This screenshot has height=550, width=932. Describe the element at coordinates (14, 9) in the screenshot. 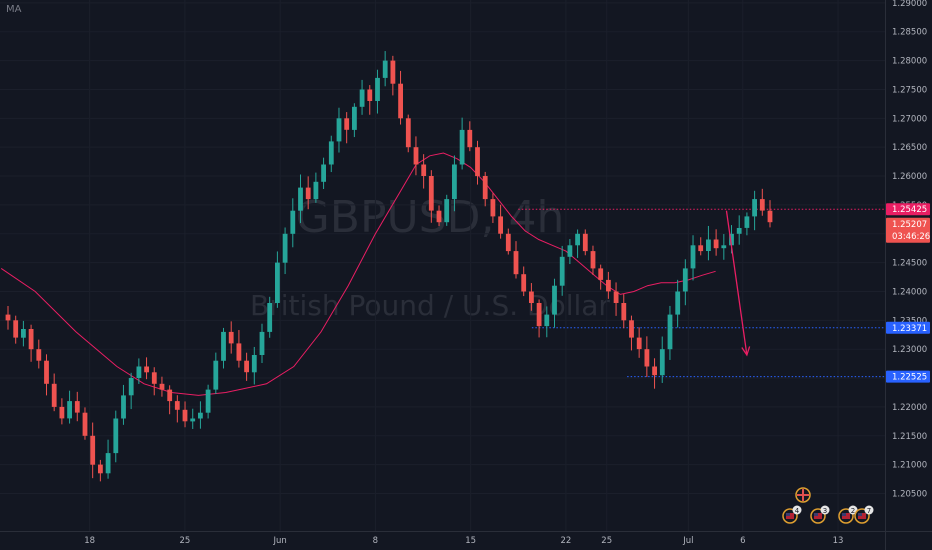

I see `indicator-label: MA` at that location.